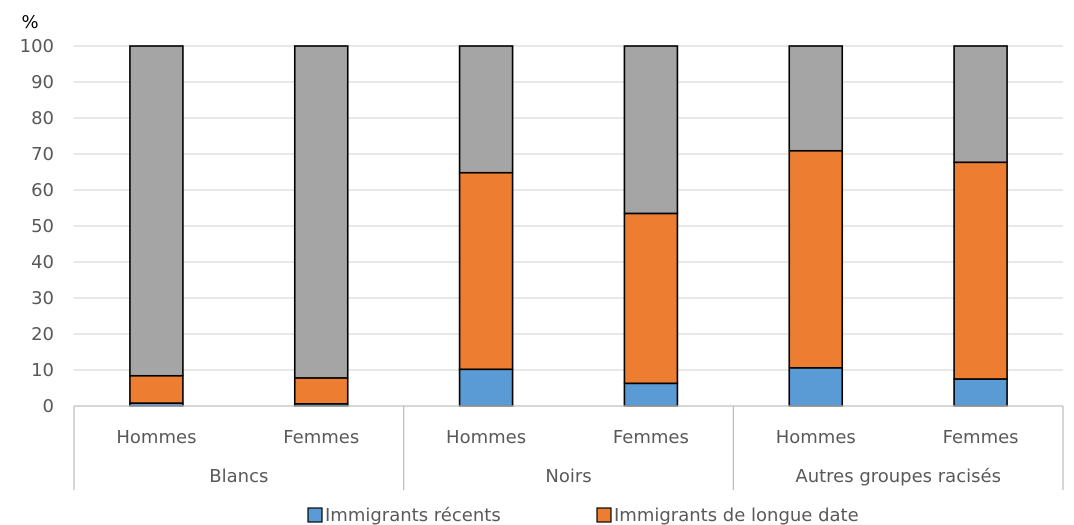 This screenshot has height=525, width=1074. I want to click on y-tick-label: 70, so click(42, 154).